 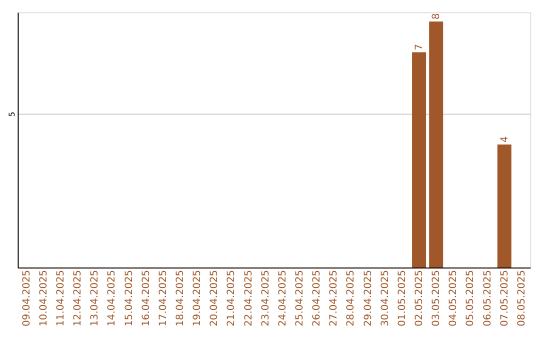 What do you see at coordinates (504, 298) in the screenshot?
I see `x-tick-label: 07.05.2025` at bounding box center [504, 298].